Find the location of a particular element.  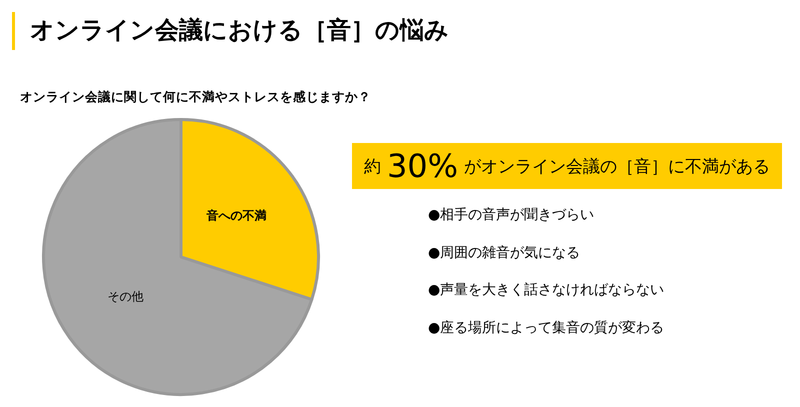

slice-label: 音への不満 is located at coordinates (236, 215).